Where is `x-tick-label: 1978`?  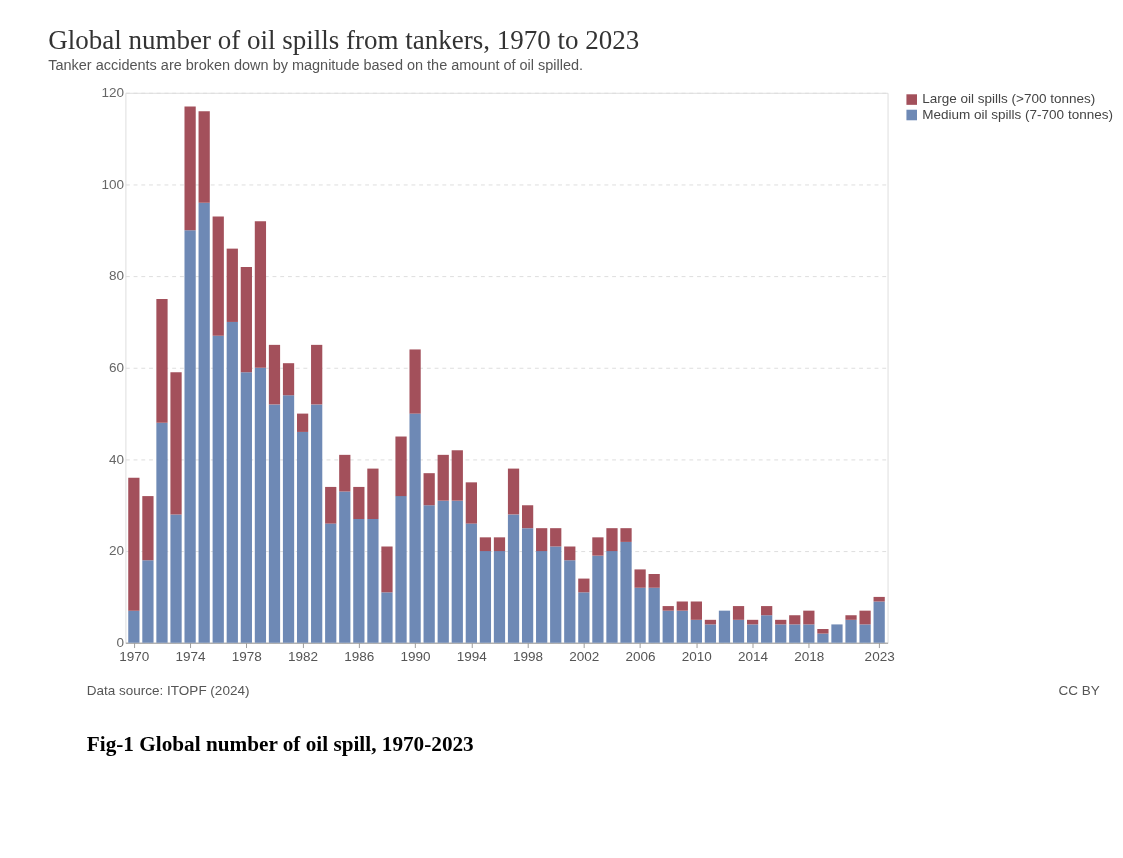 x-tick-label: 1978 is located at coordinates (246, 656).